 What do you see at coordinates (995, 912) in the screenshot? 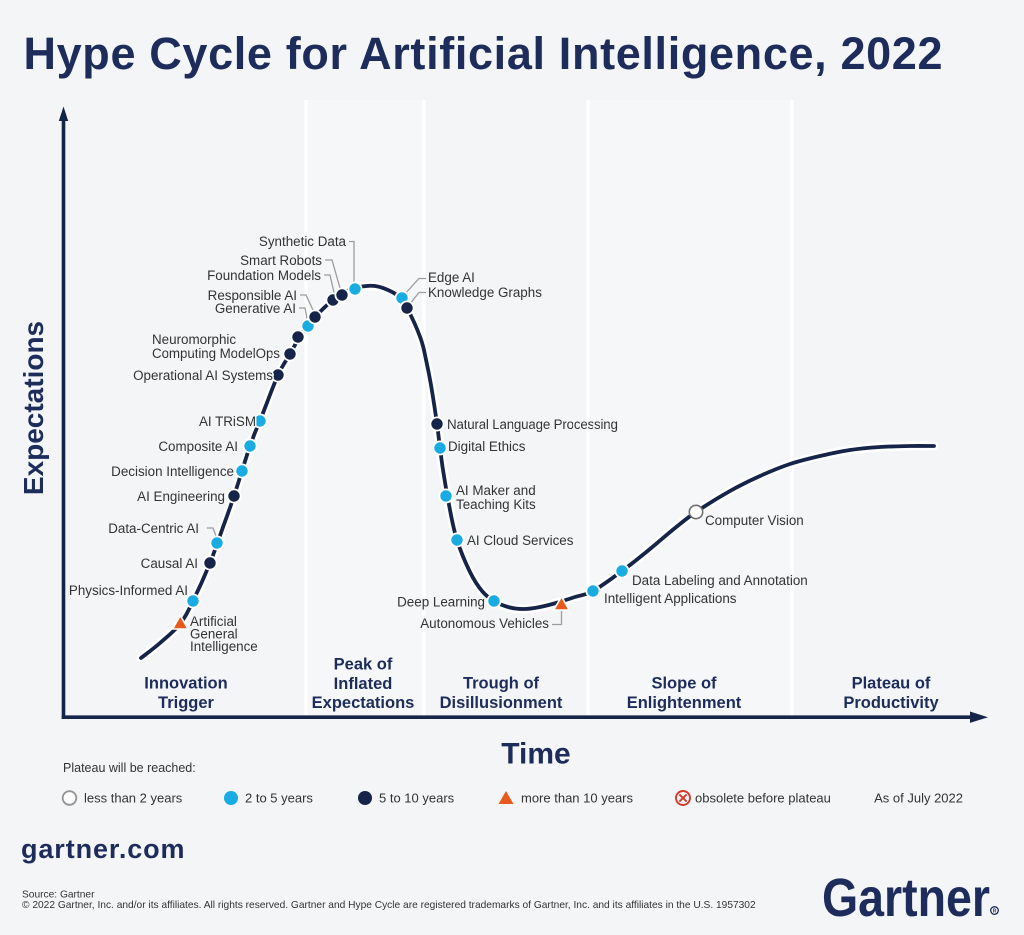
I see `svg-text: R` at bounding box center [995, 912].